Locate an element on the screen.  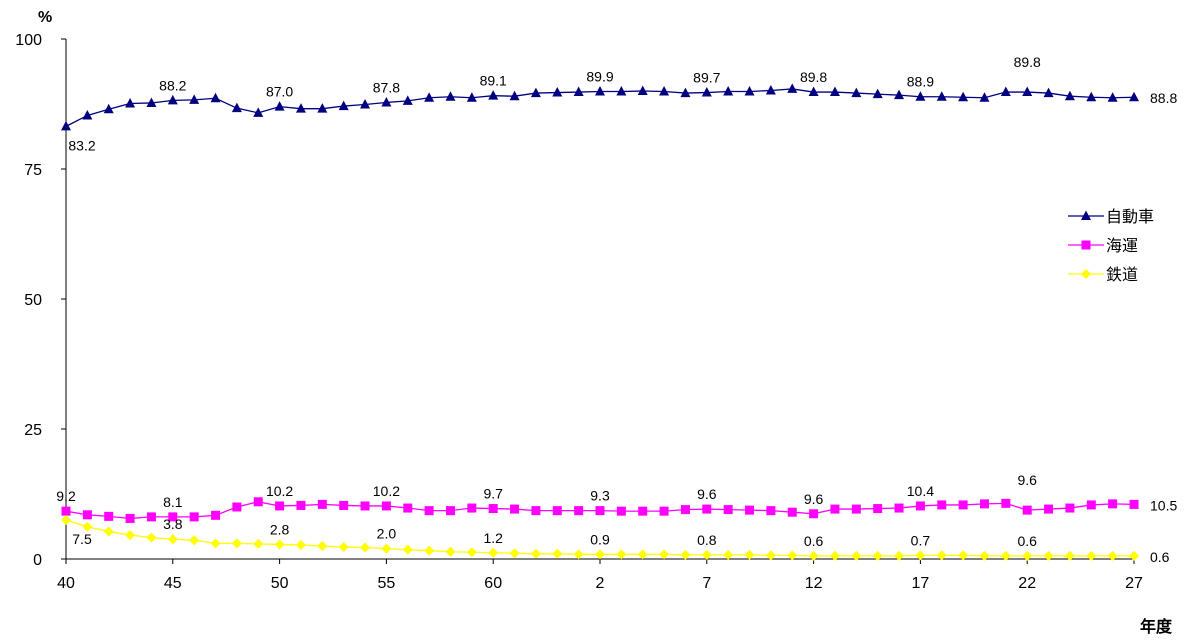
data-label-jidosha: 89.7 is located at coordinates (706, 78).